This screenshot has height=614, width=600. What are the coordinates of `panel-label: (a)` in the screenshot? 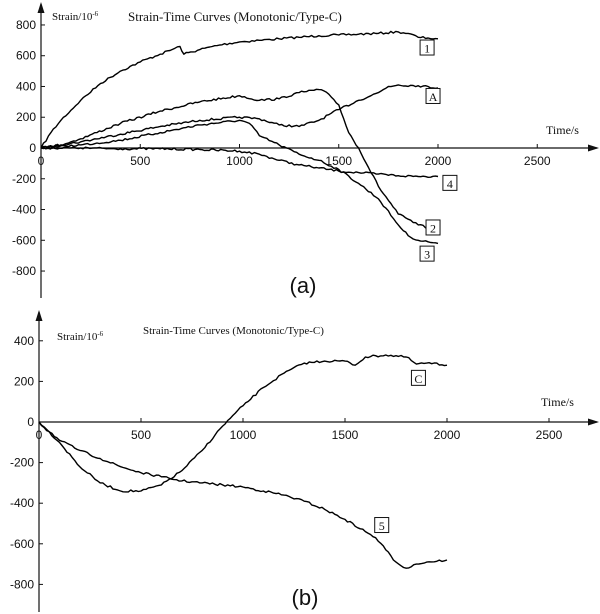 It's located at (303, 285).